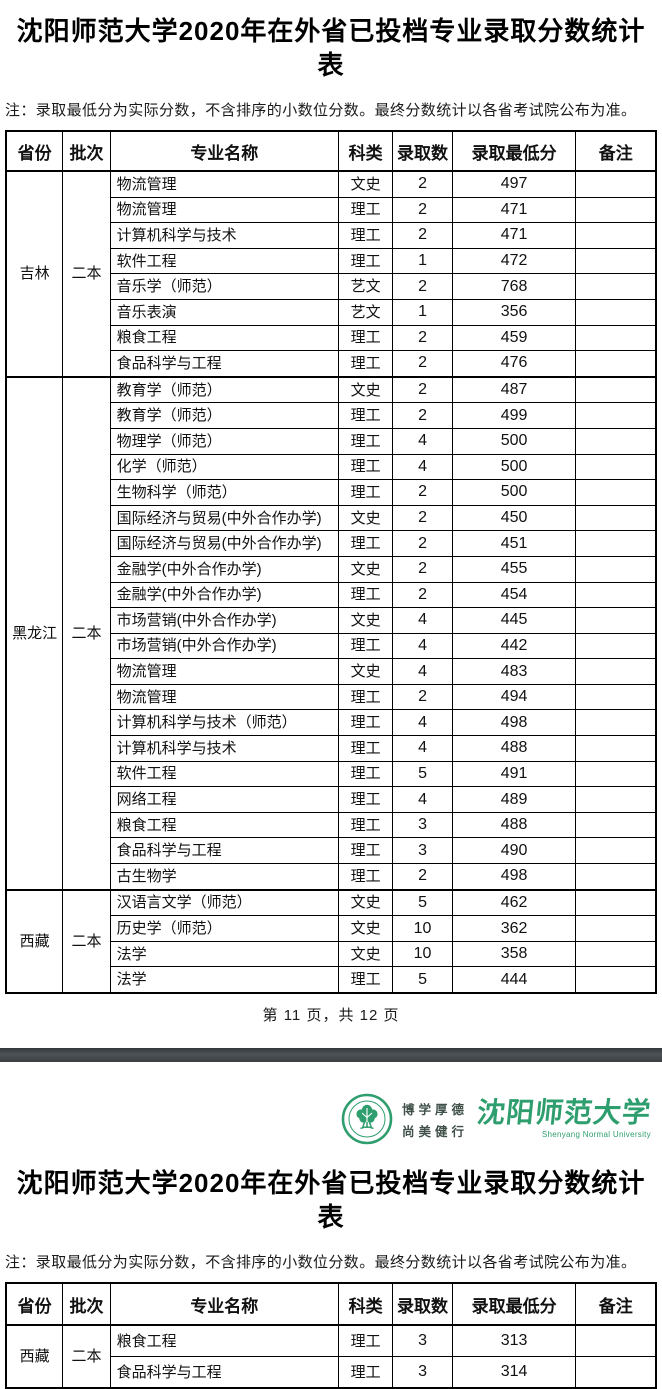 Image resolution: width=662 pixels, height=1389 pixels. Describe the element at coordinates (596, 1134) in the screenshot. I see `university-name-en: Shenyang Normal University` at that location.